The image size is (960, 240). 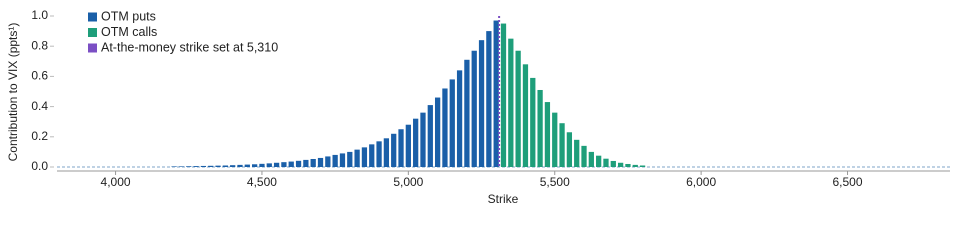 I want to click on legend-label: OTM calls, so click(x=129, y=32).